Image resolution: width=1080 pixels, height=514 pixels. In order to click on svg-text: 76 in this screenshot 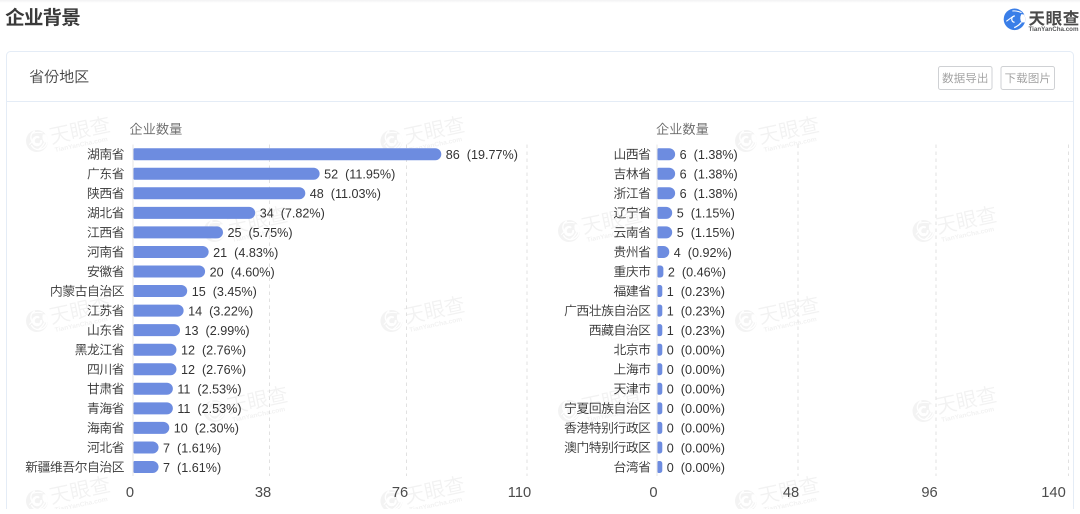, I will do `click(400, 493)`.